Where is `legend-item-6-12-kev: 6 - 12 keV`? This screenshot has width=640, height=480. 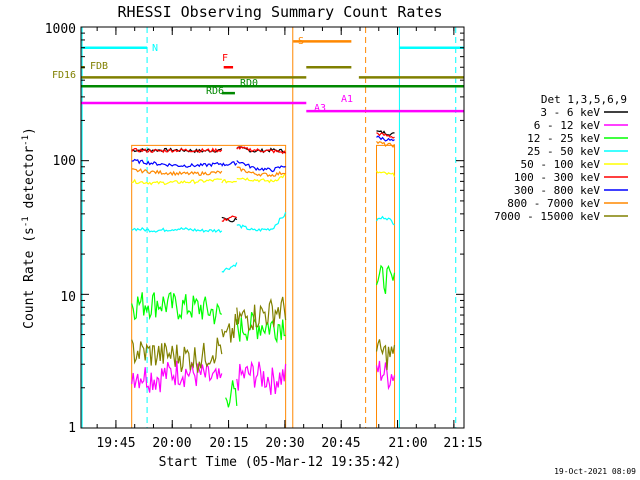
legend-item-6-12-kev: 6 - 12 keV is located at coordinates (581, 125).